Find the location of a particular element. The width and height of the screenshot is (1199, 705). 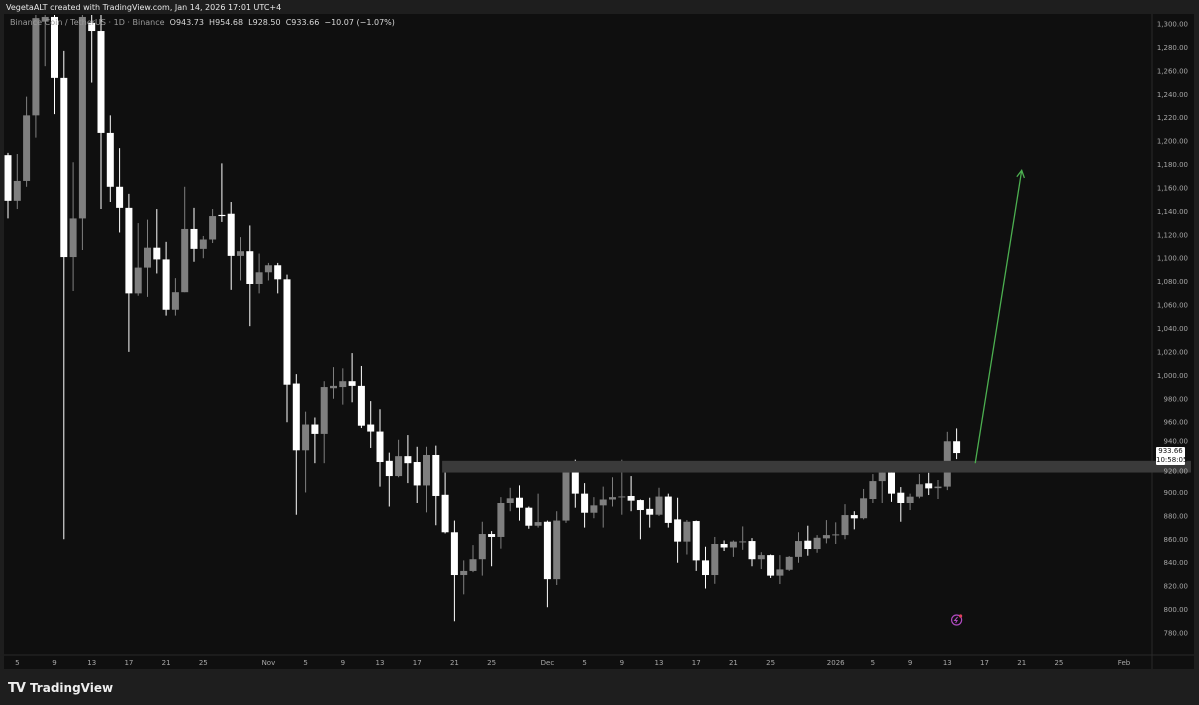

price-tick-label: 860.00 is located at coordinates (1176, 540).